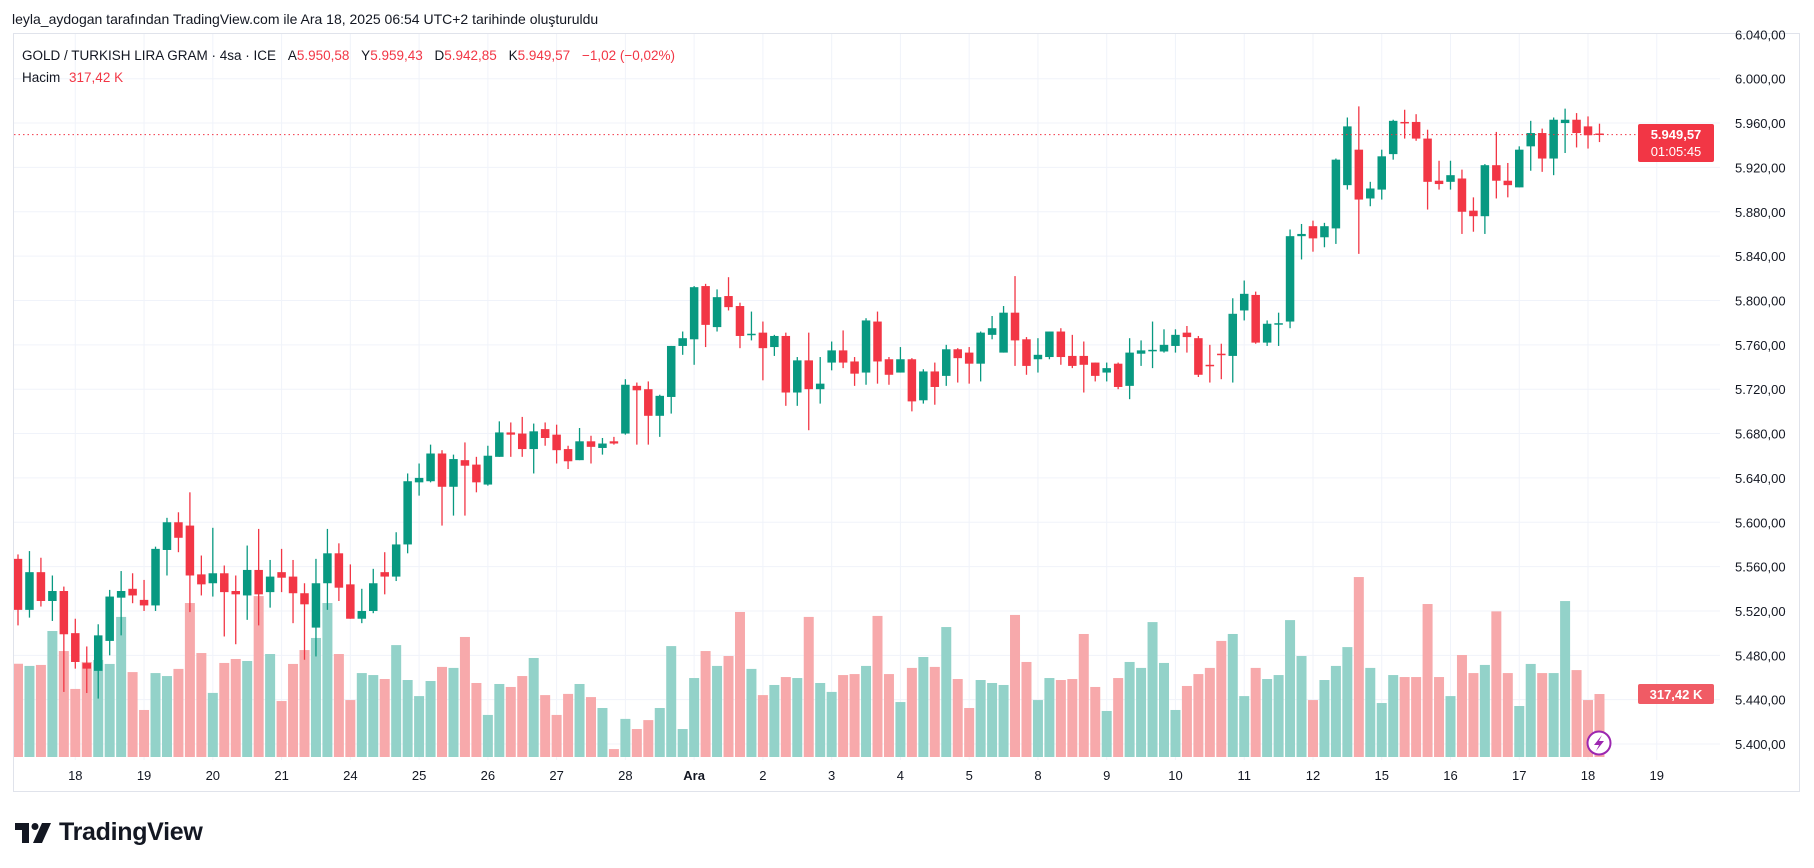  What do you see at coordinates (41, 77) in the screenshot?
I see `volume-label: Hacim` at bounding box center [41, 77].